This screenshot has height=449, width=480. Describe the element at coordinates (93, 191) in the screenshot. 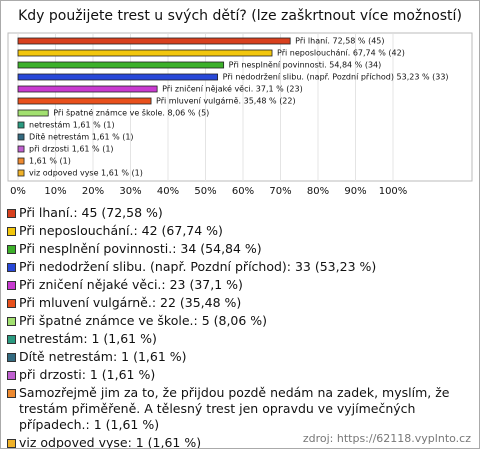

I see `x-tick-label: 20%` at that location.